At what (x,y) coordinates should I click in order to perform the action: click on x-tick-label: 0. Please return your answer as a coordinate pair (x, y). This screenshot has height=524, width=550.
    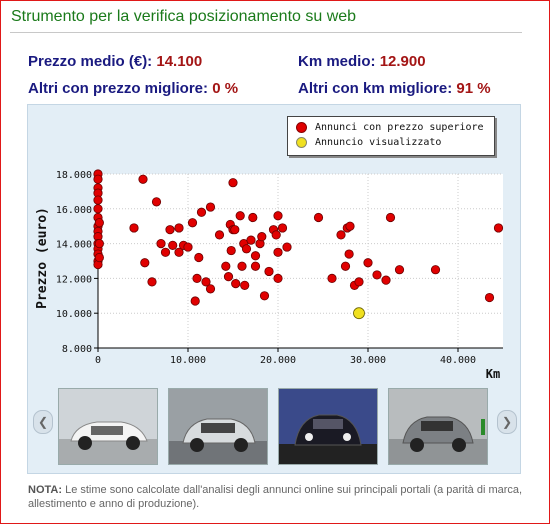
    Looking at the image, I should click on (98, 360).